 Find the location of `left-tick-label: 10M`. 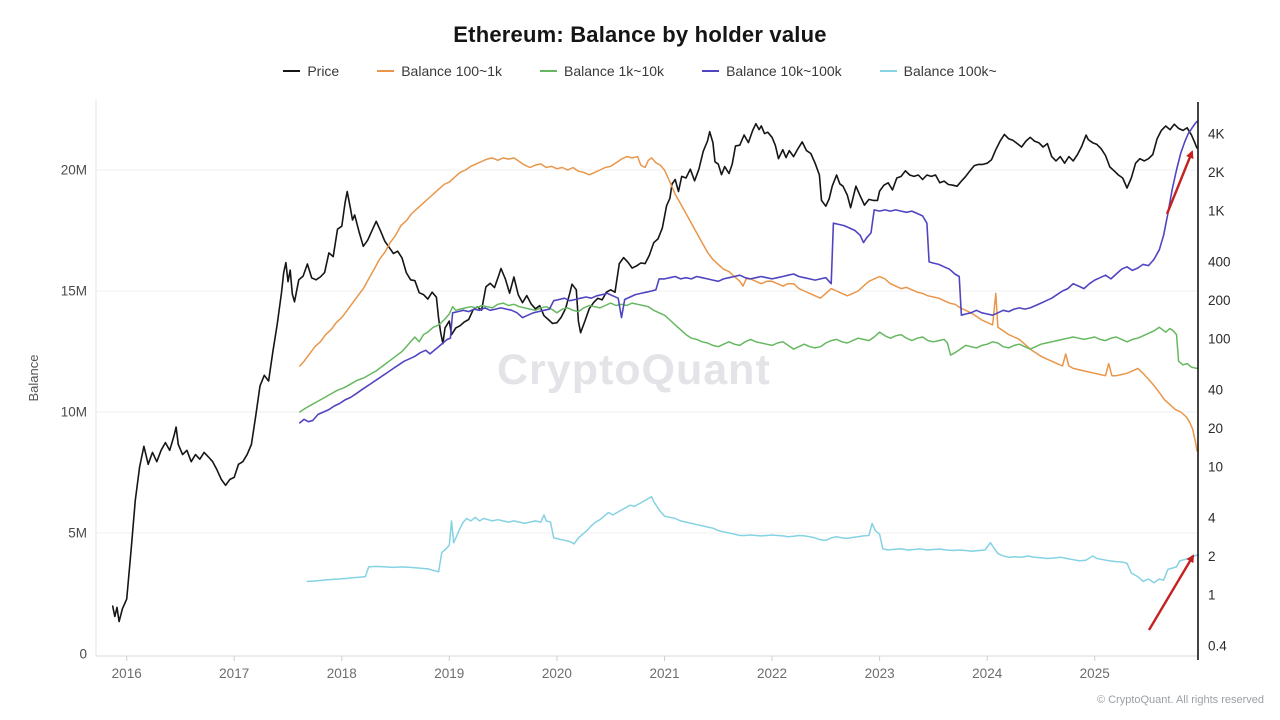

left-tick-label: 10M is located at coordinates (74, 412).